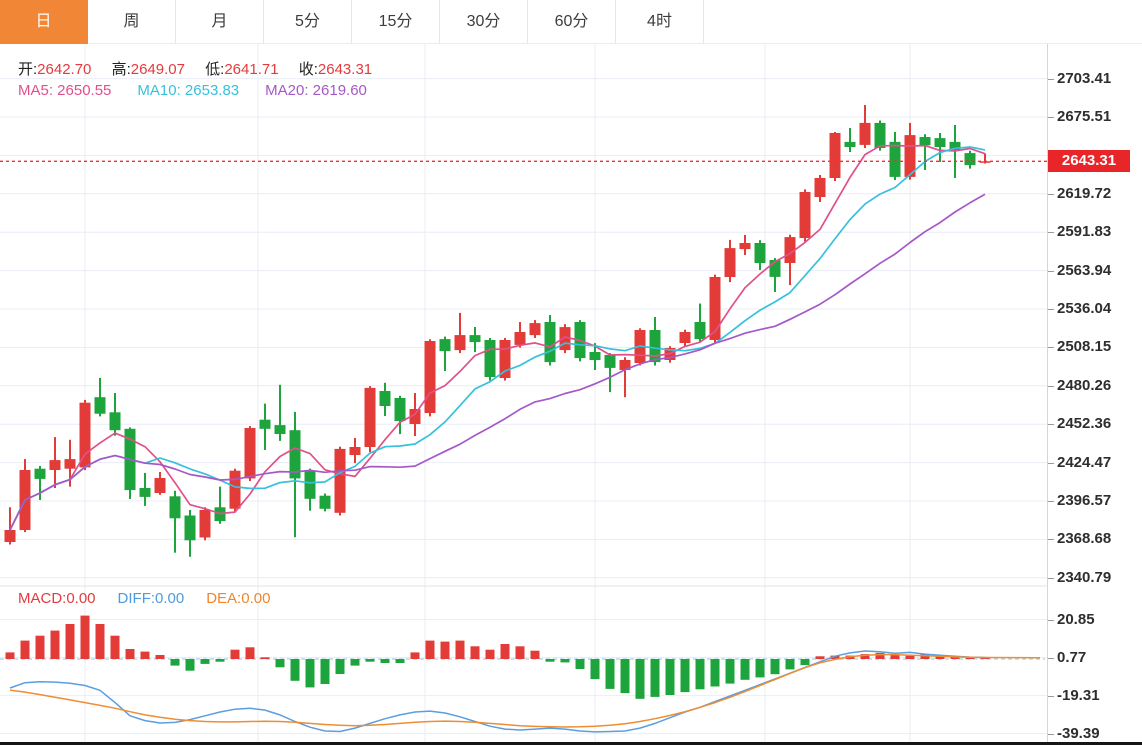  What do you see at coordinates (64, 69) in the screenshot?
I see `open-value: 2642.70` at bounding box center [64, 69].